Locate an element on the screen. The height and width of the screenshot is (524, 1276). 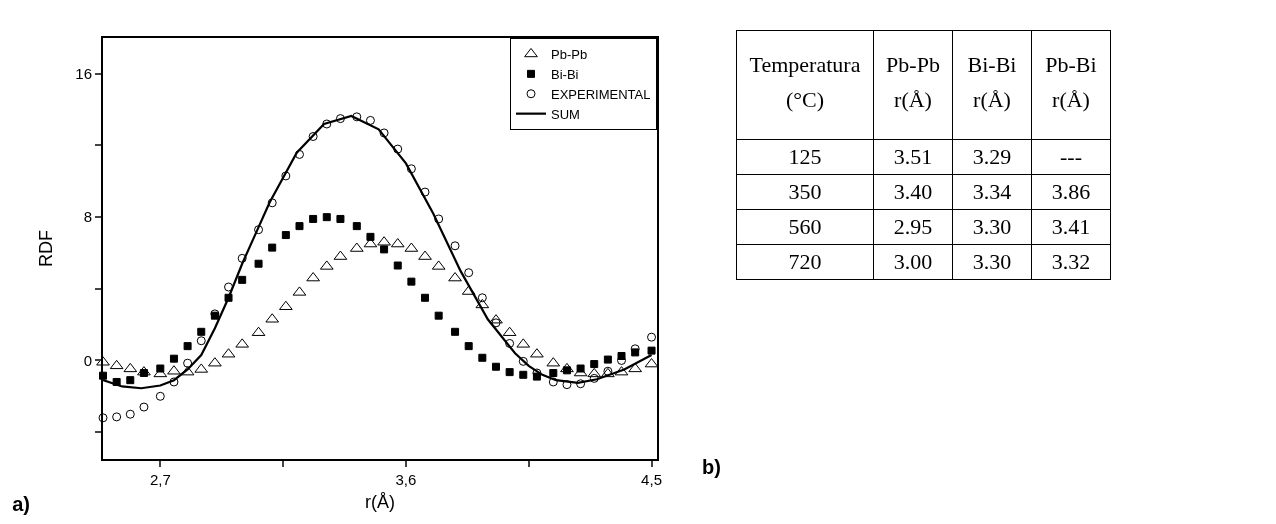
text: 350 is located at coordinates (805, 192).